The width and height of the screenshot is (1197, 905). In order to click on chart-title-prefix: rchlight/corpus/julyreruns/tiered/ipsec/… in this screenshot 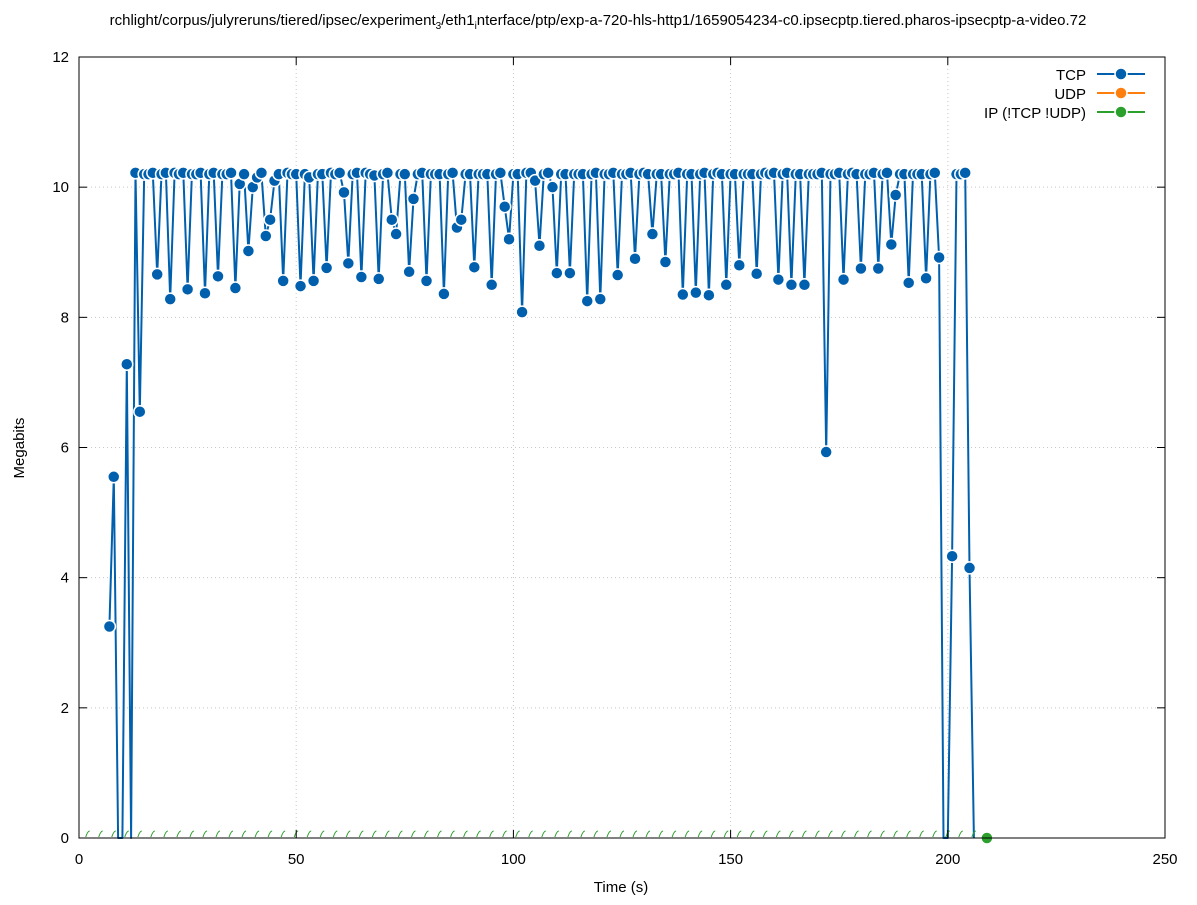, I will do `click(273, 20)`.